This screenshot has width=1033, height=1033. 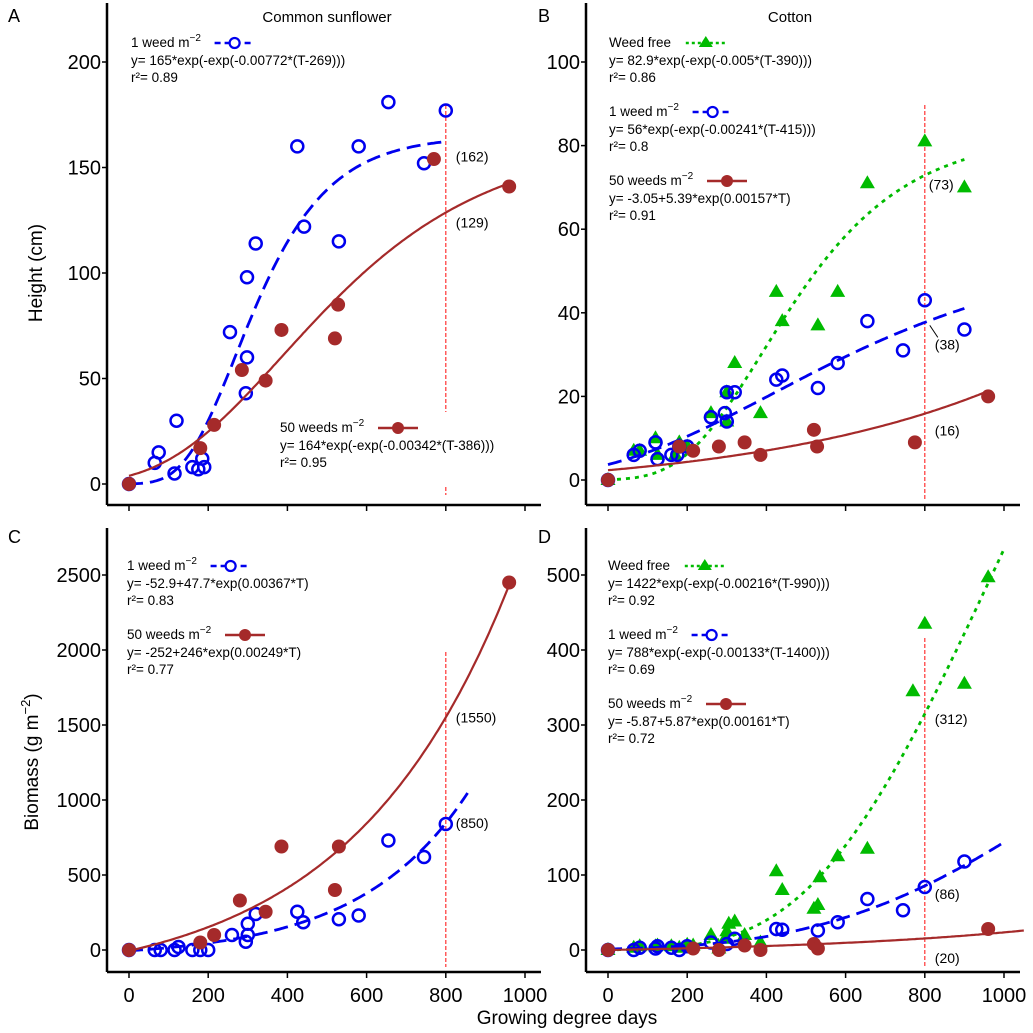 What do you see at coordinates (719, 583) in the screenshot?
I see `legend-equation: y= 1422*exp(-exp(-0.00216*(T-990)))` at bounding box center [719, 583].